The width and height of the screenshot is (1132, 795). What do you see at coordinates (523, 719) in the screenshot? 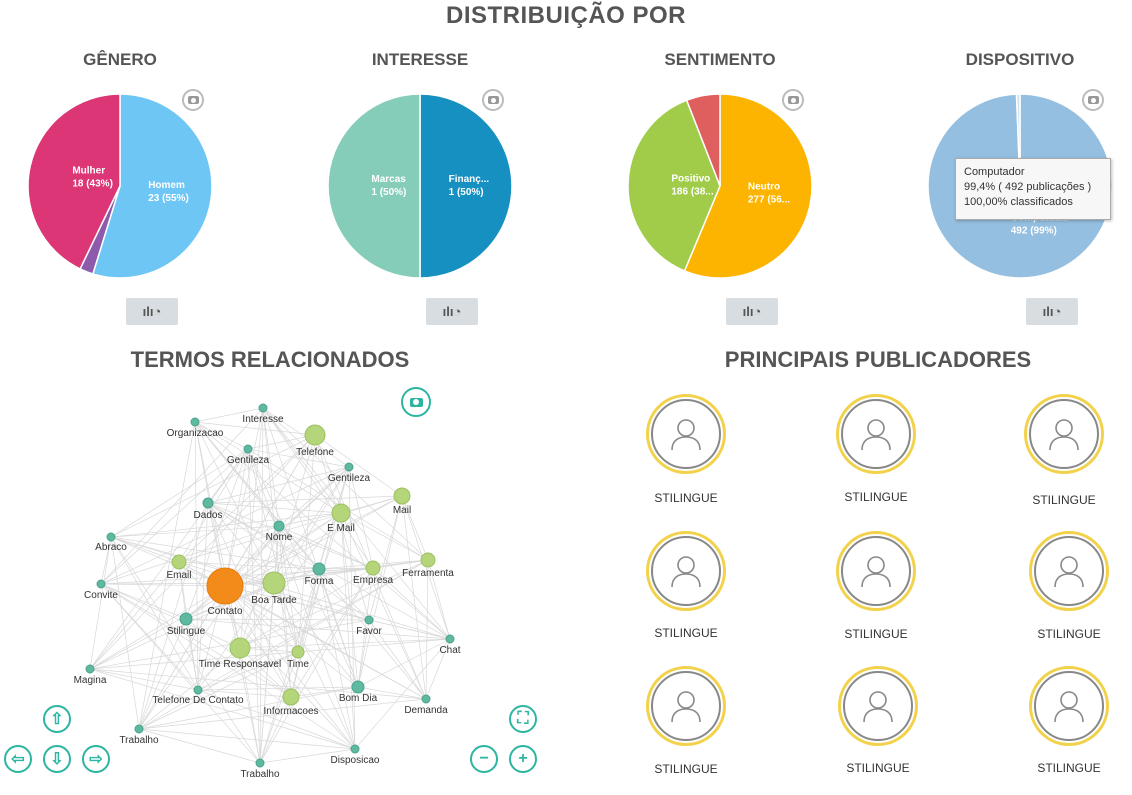
I see `fit-view-button: ⛶` at bounding box center [523, 719].